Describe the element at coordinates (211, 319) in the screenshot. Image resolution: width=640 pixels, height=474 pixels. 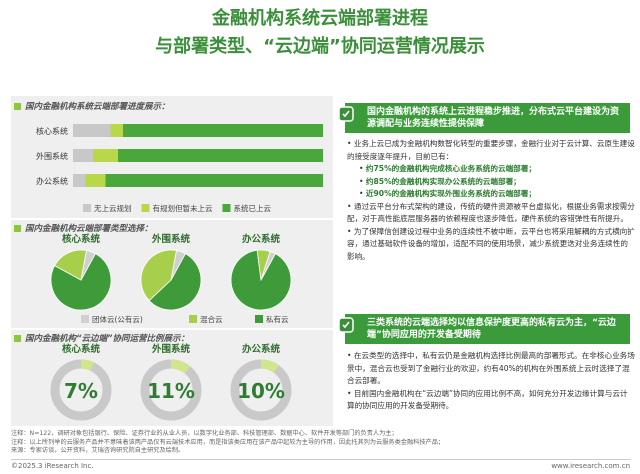
I see `legend-label: 混合云` at that location.